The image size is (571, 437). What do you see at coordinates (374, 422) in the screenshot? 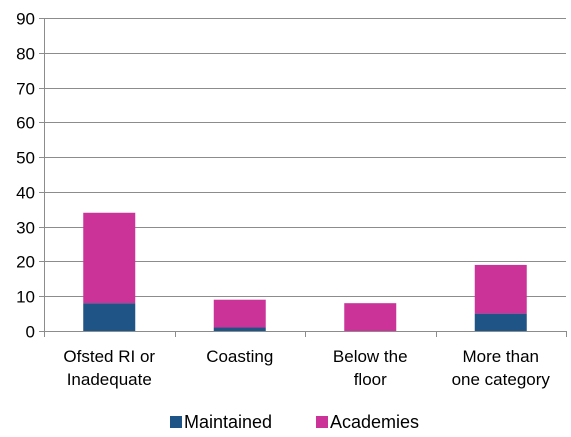
I see `legend-label-academies: Academies` at bounding box center [374, 422].